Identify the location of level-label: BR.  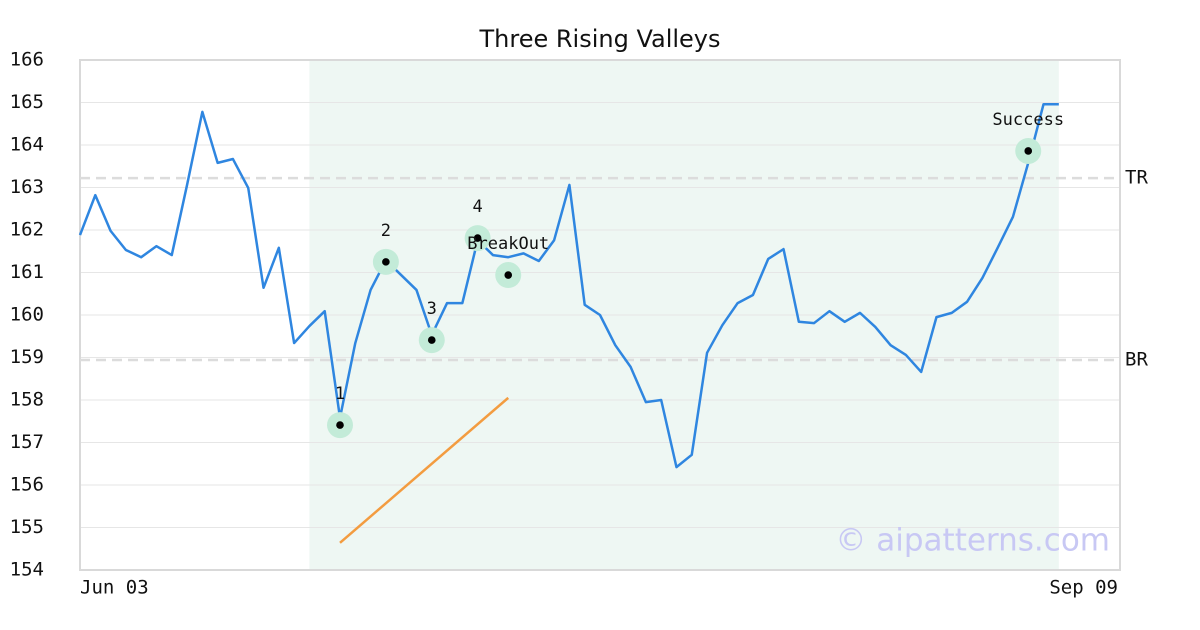
(1136, 360).